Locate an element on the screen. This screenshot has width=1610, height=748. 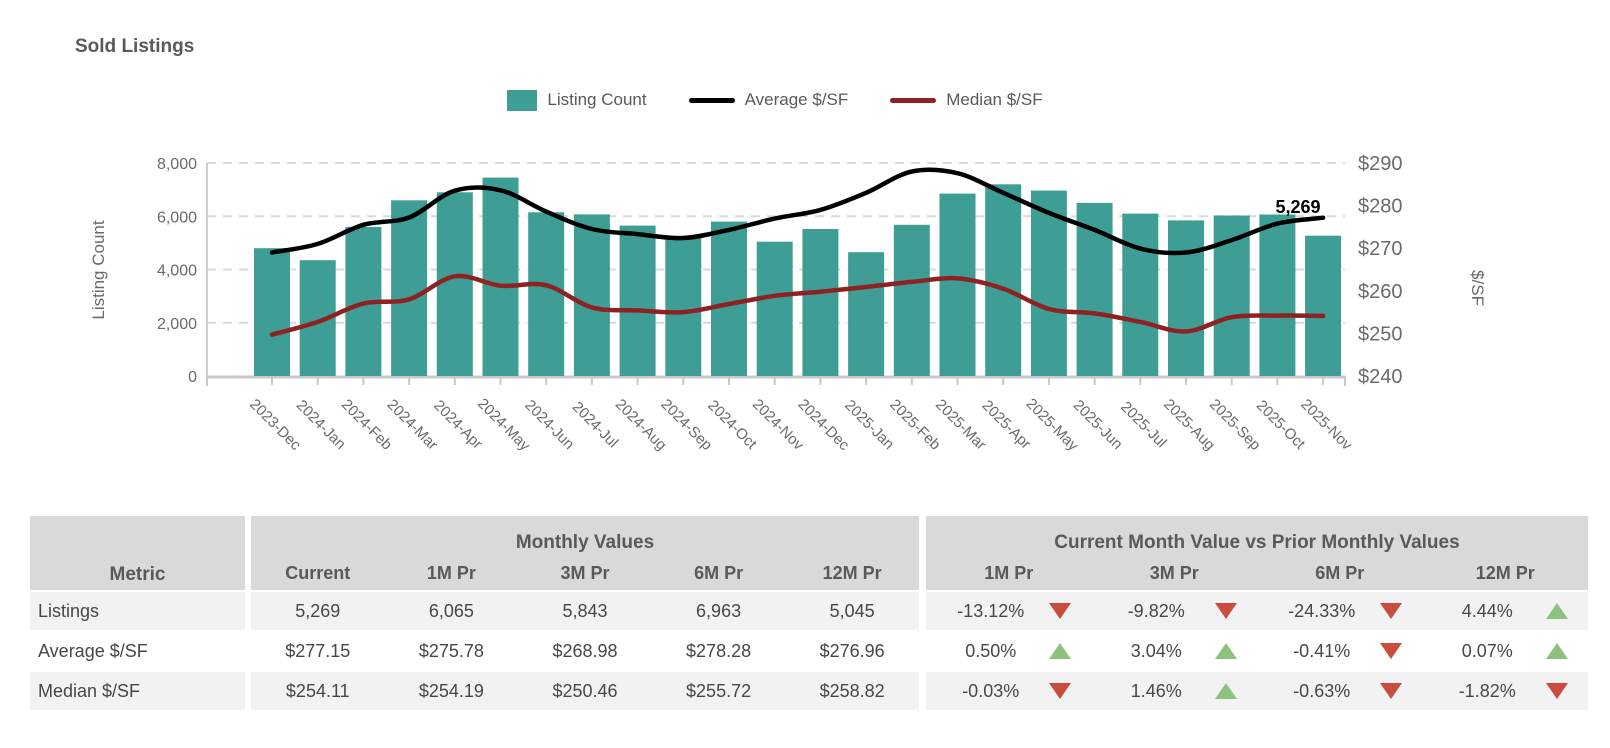
legend-label: Median $/SF is located at coordinates (994, 99).